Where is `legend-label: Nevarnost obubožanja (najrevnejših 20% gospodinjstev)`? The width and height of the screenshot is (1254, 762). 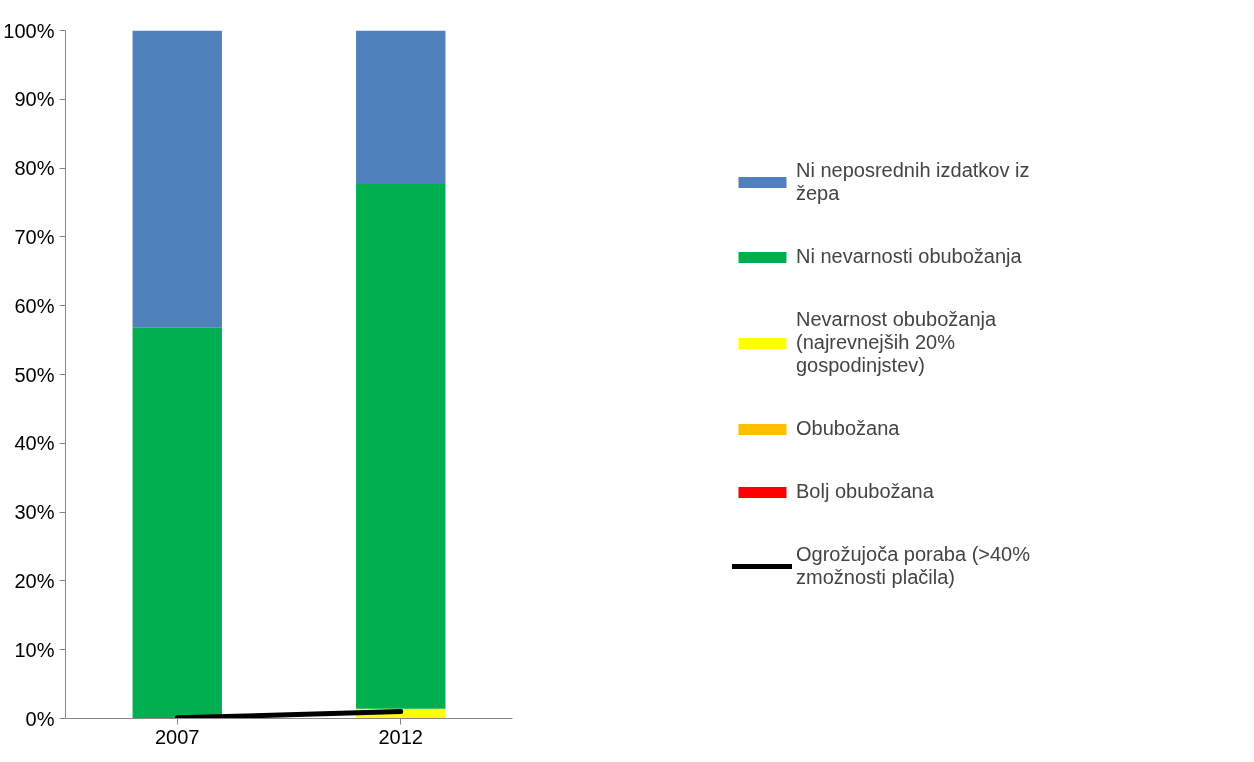
legend-label: Nevarnost obubožanja (najrevnejših 20% gospodinjstev) is located at coordinates (896, 342).